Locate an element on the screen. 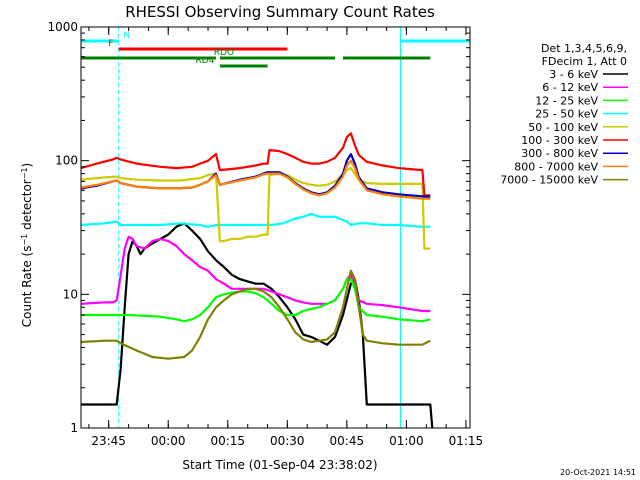  x-tick-label: 01:15 is located at coordinates (466, 441).